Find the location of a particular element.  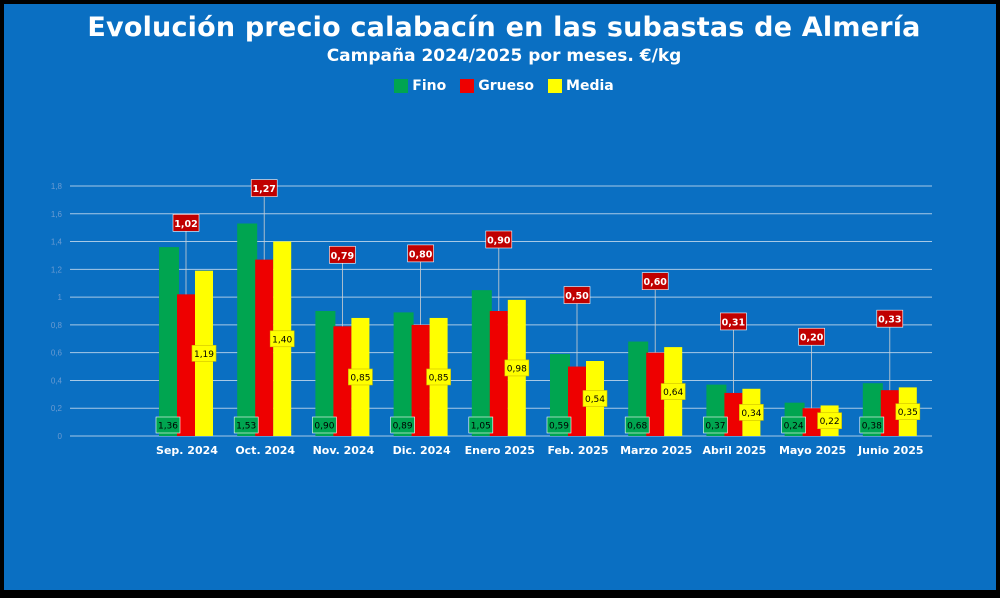

data-label-grueso: 1,02 is located at coordinates (185, 224).